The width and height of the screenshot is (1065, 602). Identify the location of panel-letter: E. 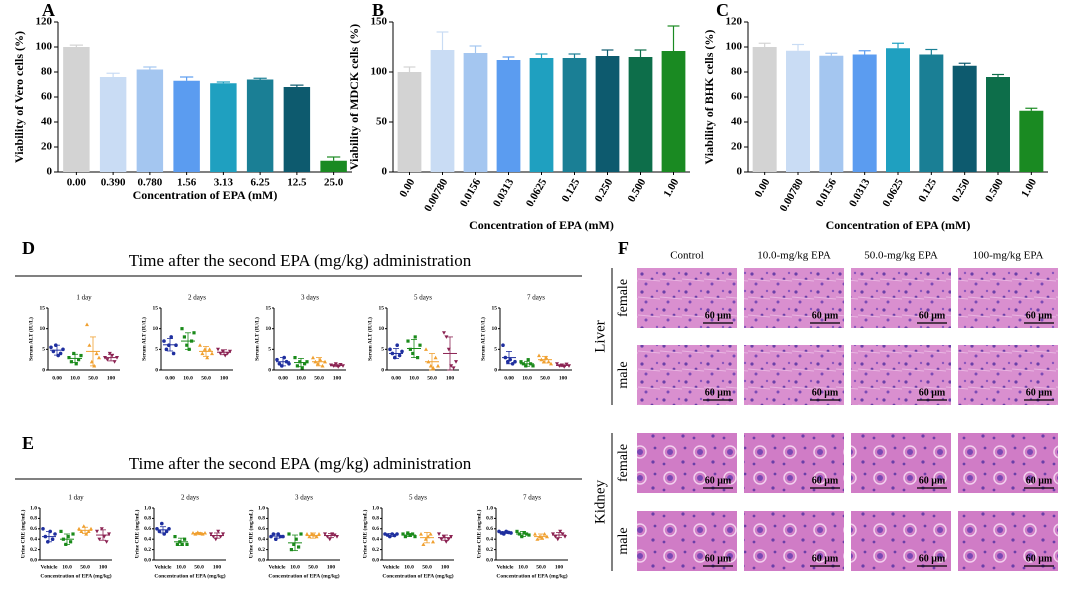
(28, 443).